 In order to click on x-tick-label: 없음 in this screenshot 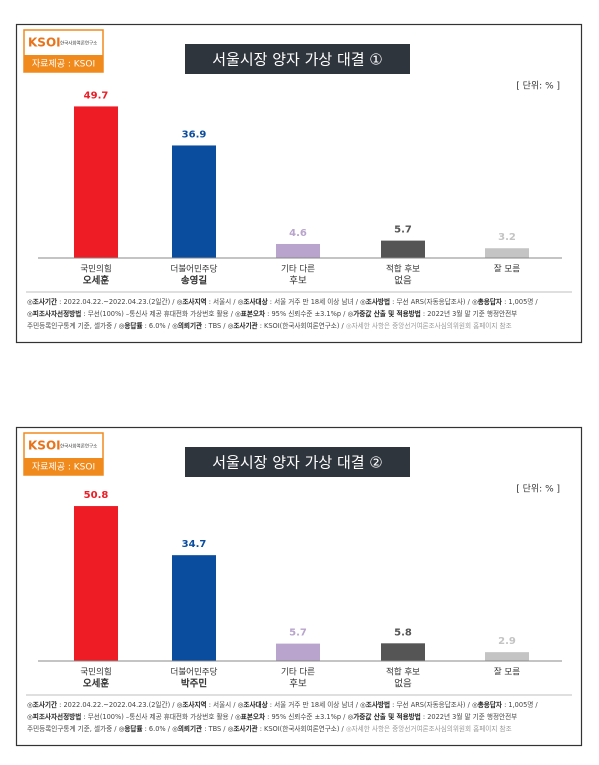, I will do `click(403, 281)`.